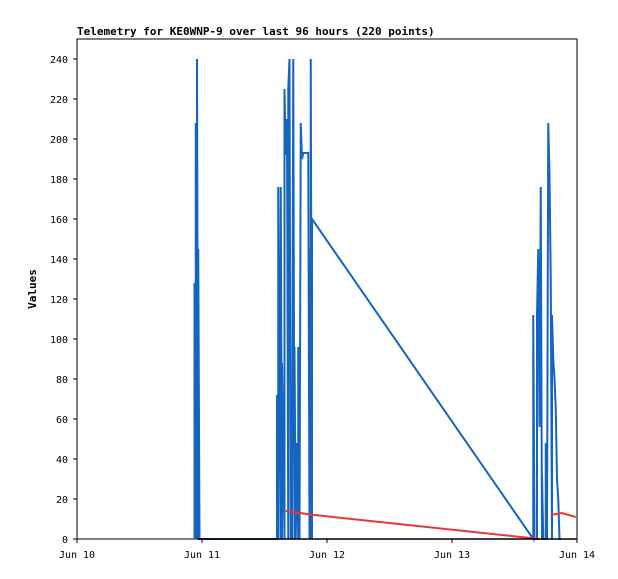 The height and width of the screenshot is (579, 618). Describe the element at coordinates (59, 100) in the screenshot. I see `y-tick-label: 220` at that location.